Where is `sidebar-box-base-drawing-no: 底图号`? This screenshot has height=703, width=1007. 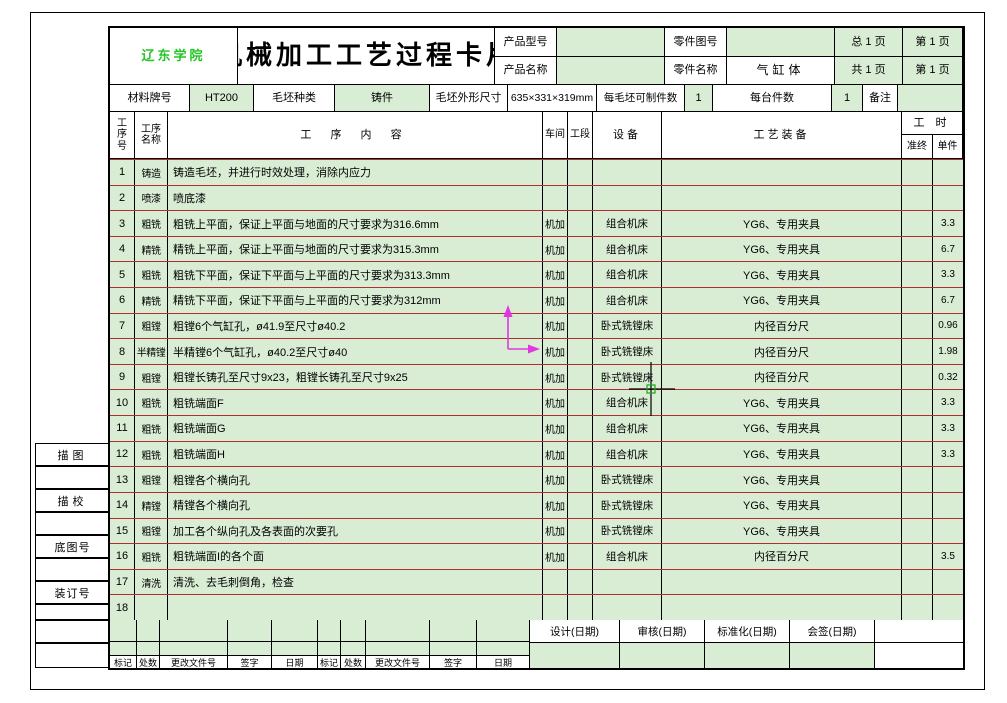
sidebar-box-base-drawing-no: 底图号 is located at coordinates (72, 546).